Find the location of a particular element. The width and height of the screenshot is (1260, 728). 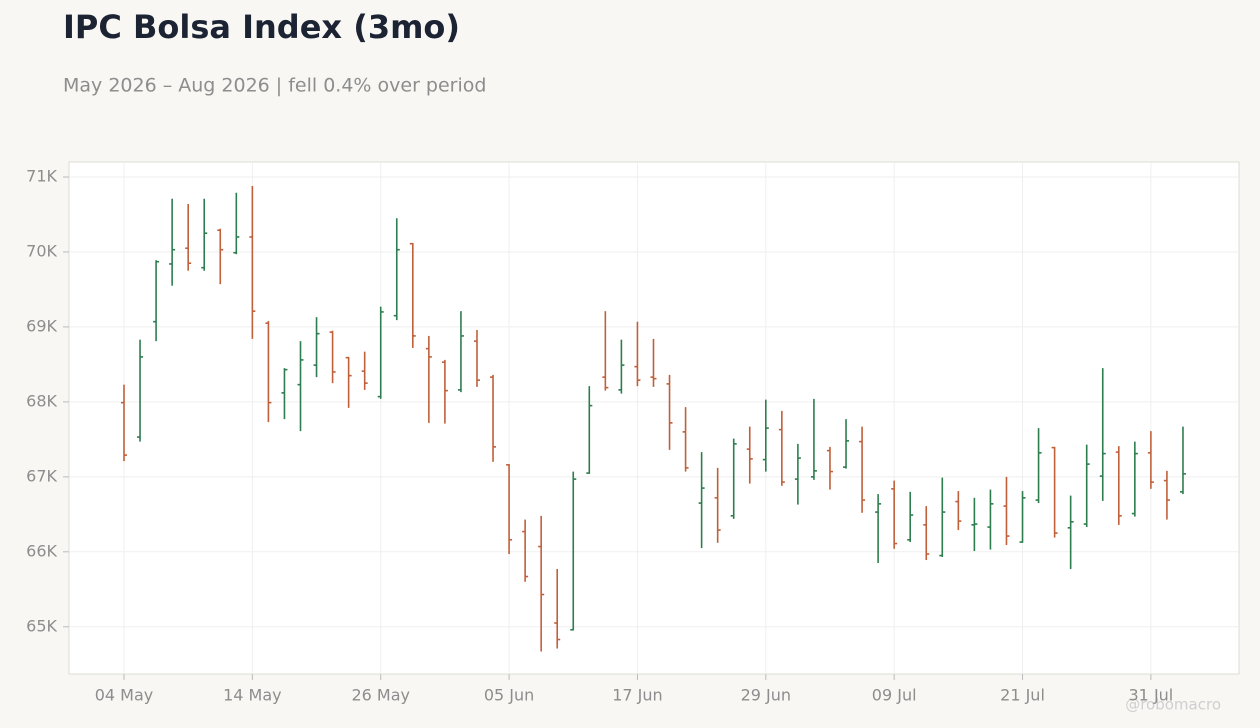

y-tick-label: 70K is located at coordinates (41, 250).